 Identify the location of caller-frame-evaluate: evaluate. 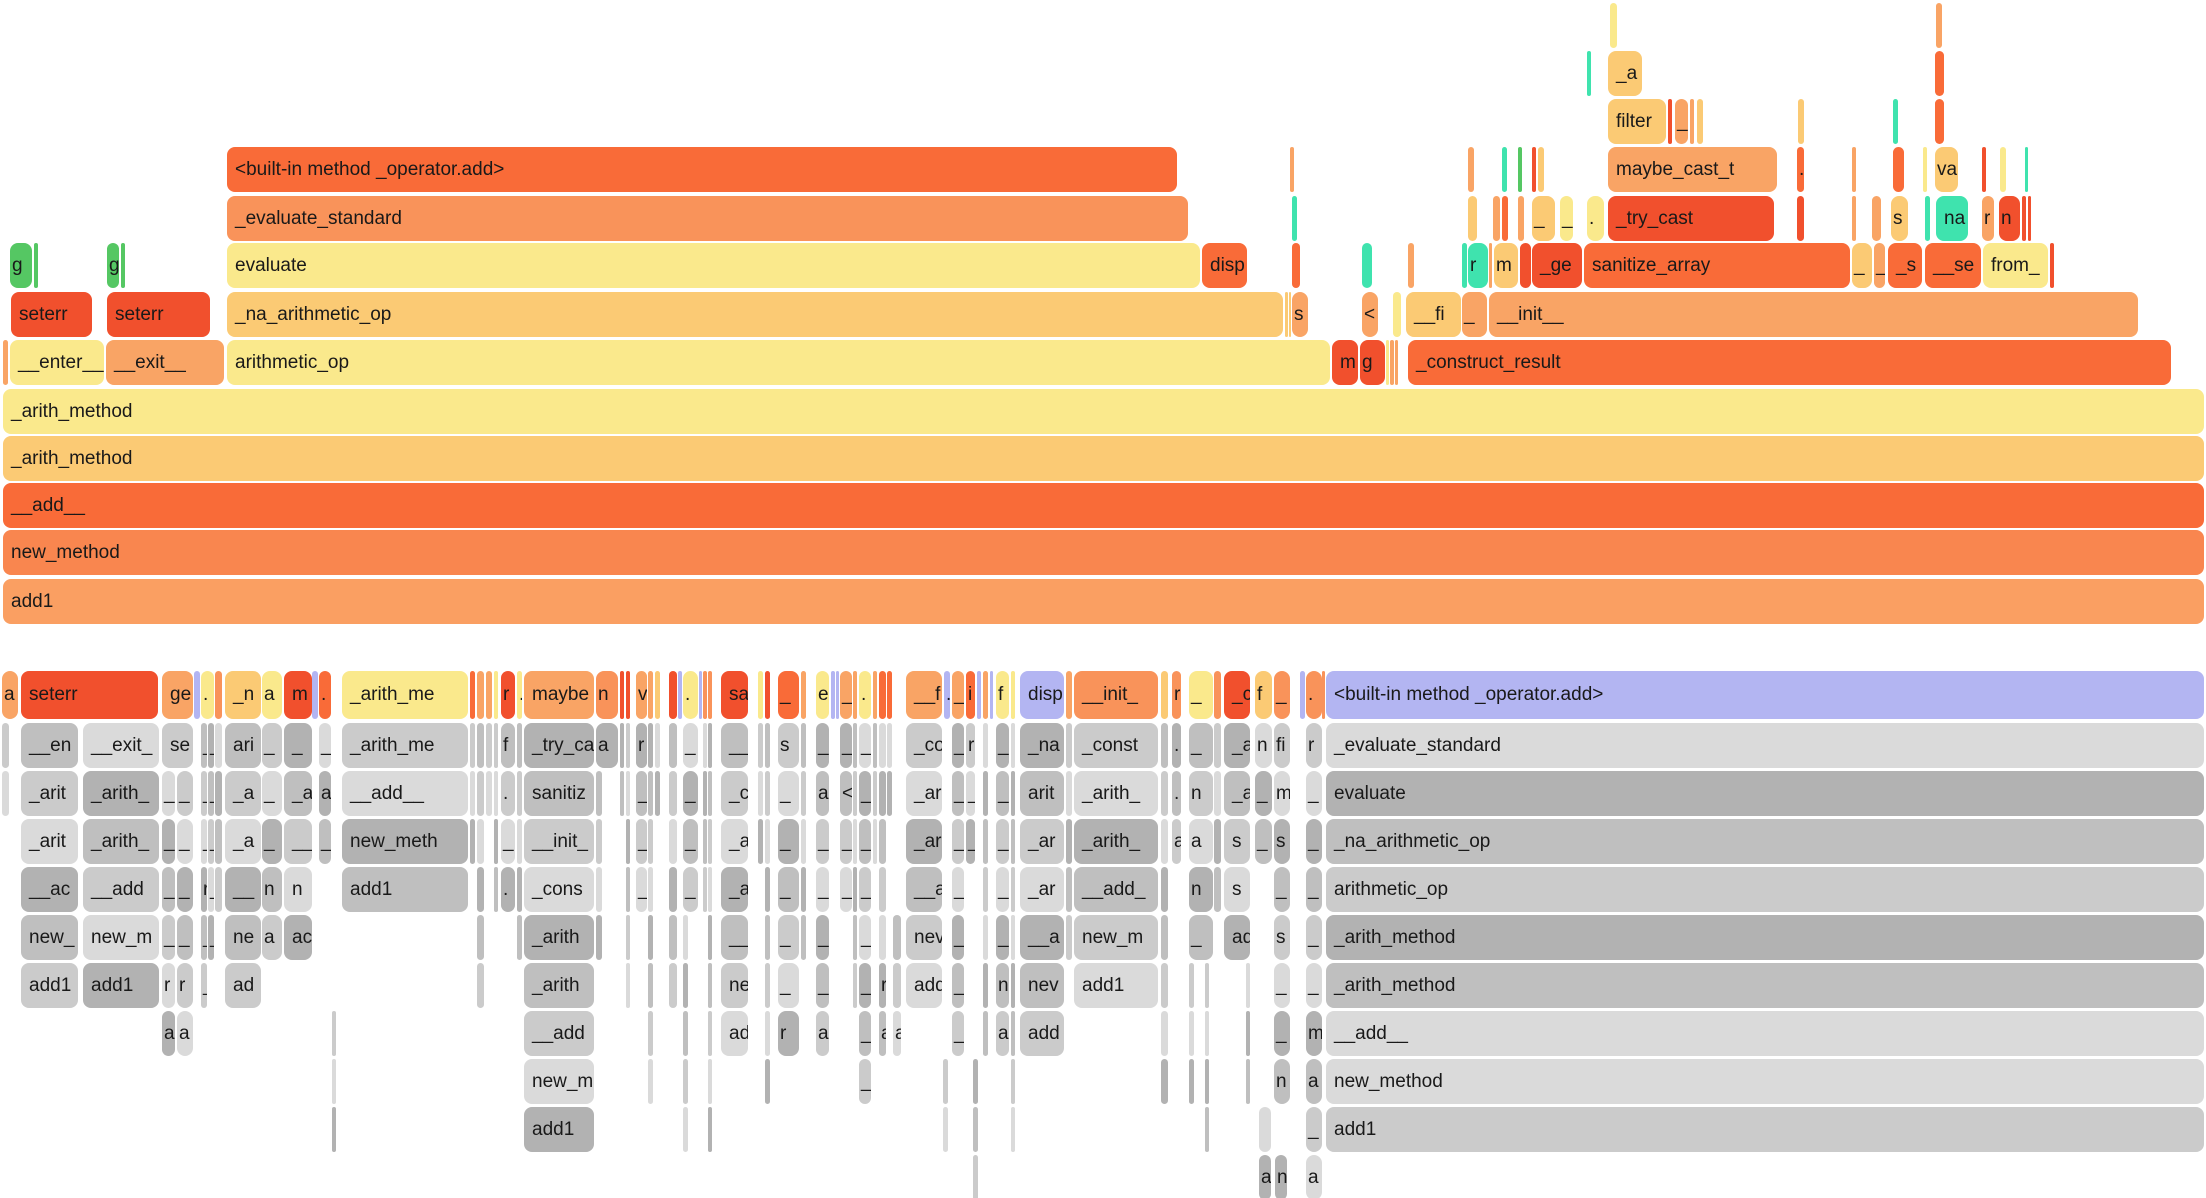
(1765, 793).